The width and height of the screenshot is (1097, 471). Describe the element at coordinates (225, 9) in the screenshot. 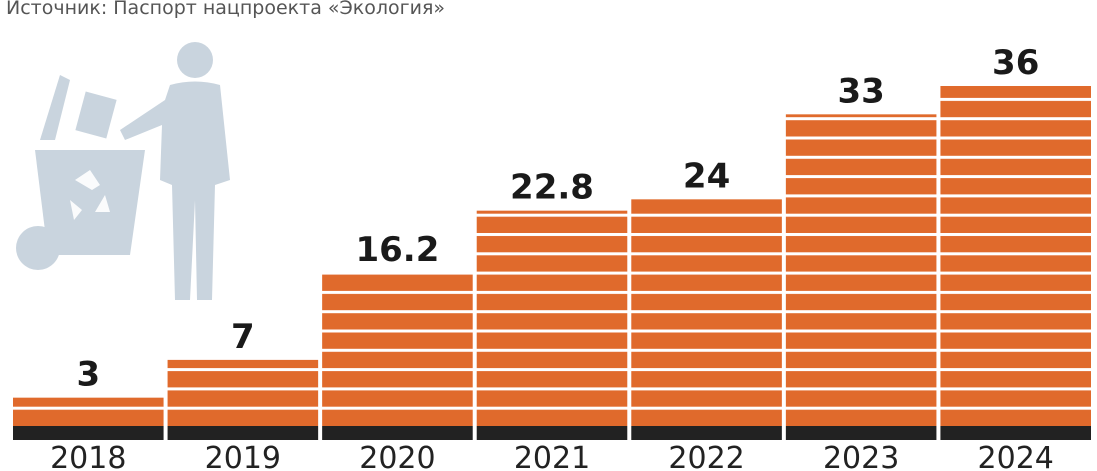

I see `source-note: Источник: Паспорт нацпроекта «Экология»` at that location.